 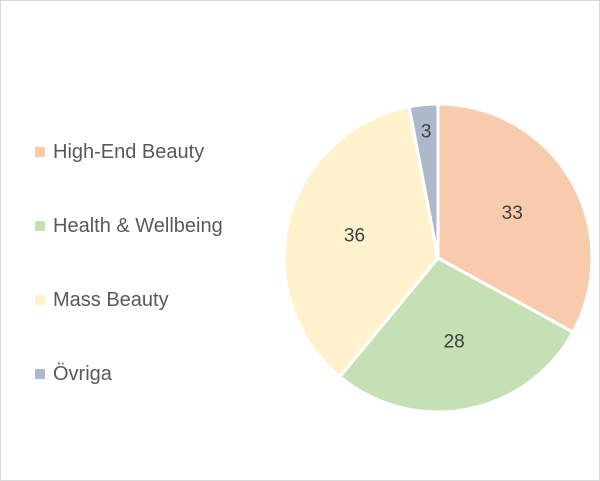 I want to click on data-label-mass-beauty: 36, so click(x=354, y=236).